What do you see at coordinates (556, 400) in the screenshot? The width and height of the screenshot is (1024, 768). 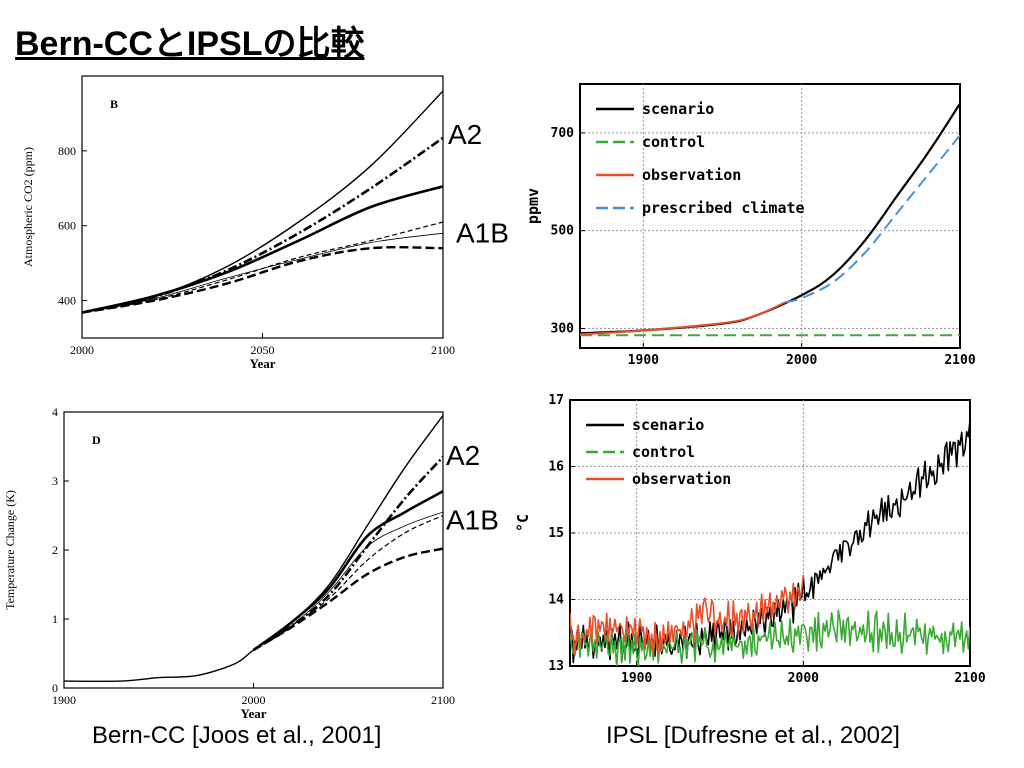 I see `y-tick-label: 17` at bounding box center [556, 400].